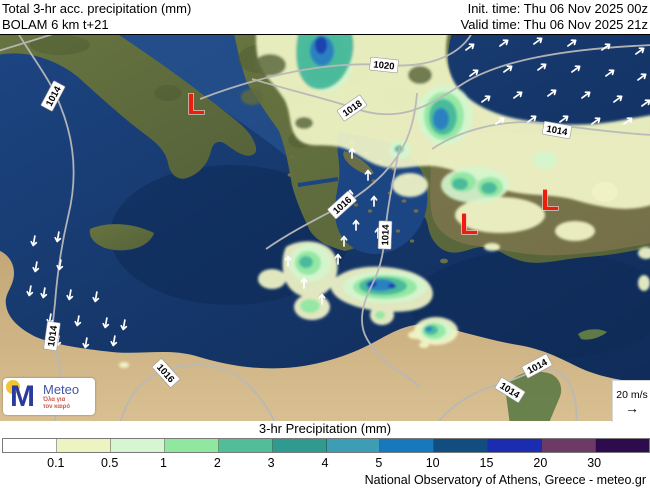  Describe the element at coordinates (594, 463) in the screenshot. I see `colorbar-tick: 30` at that location.